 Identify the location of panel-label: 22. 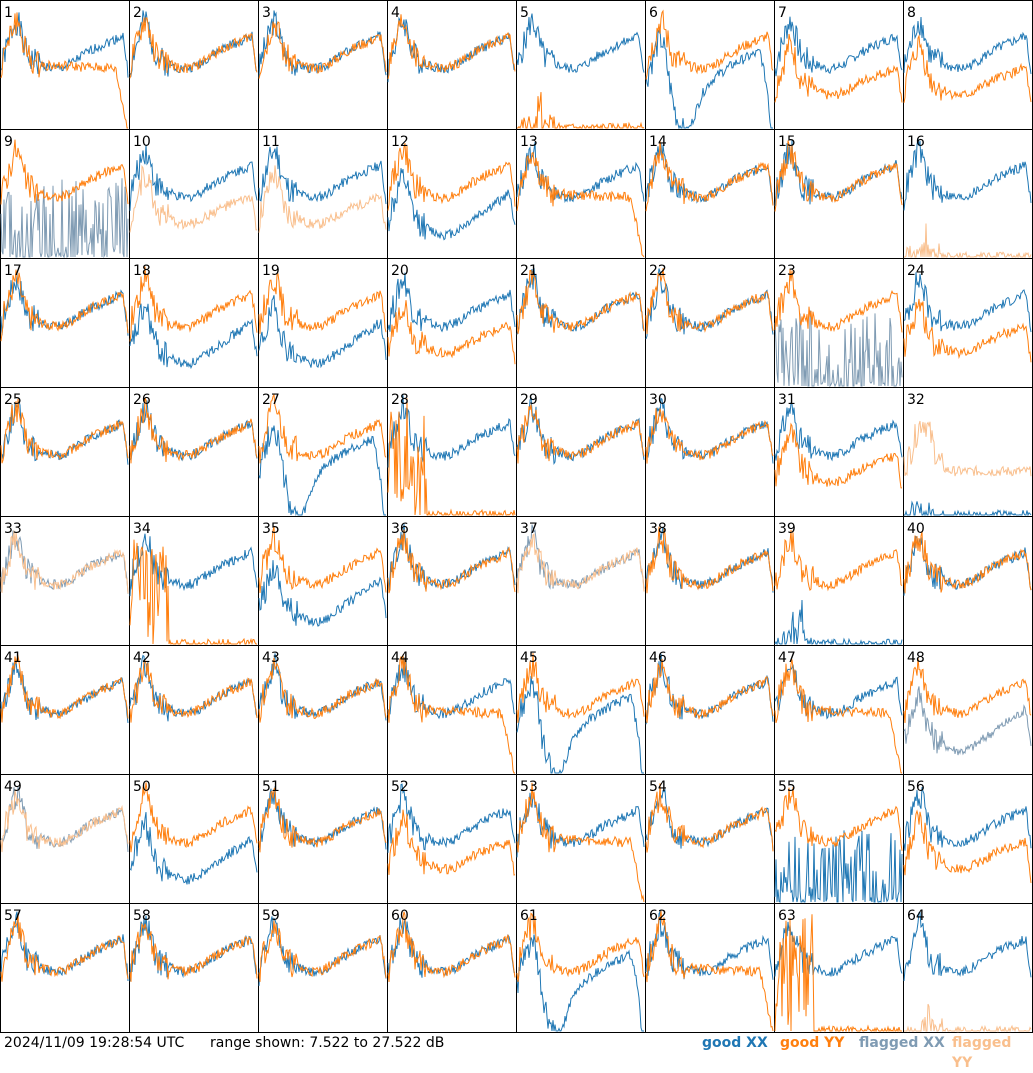
(658, 271).